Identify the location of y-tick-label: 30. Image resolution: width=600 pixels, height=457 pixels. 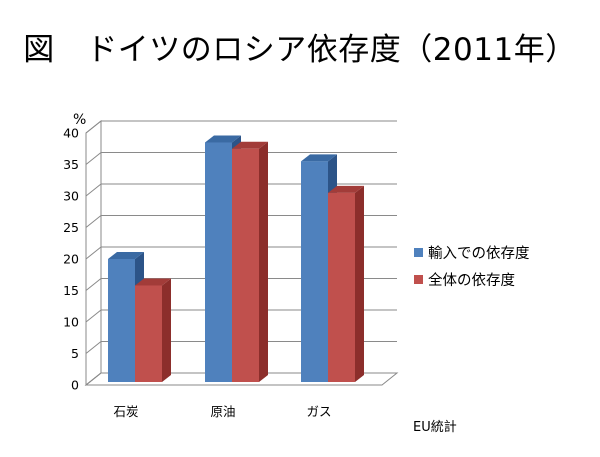
(71, 196).